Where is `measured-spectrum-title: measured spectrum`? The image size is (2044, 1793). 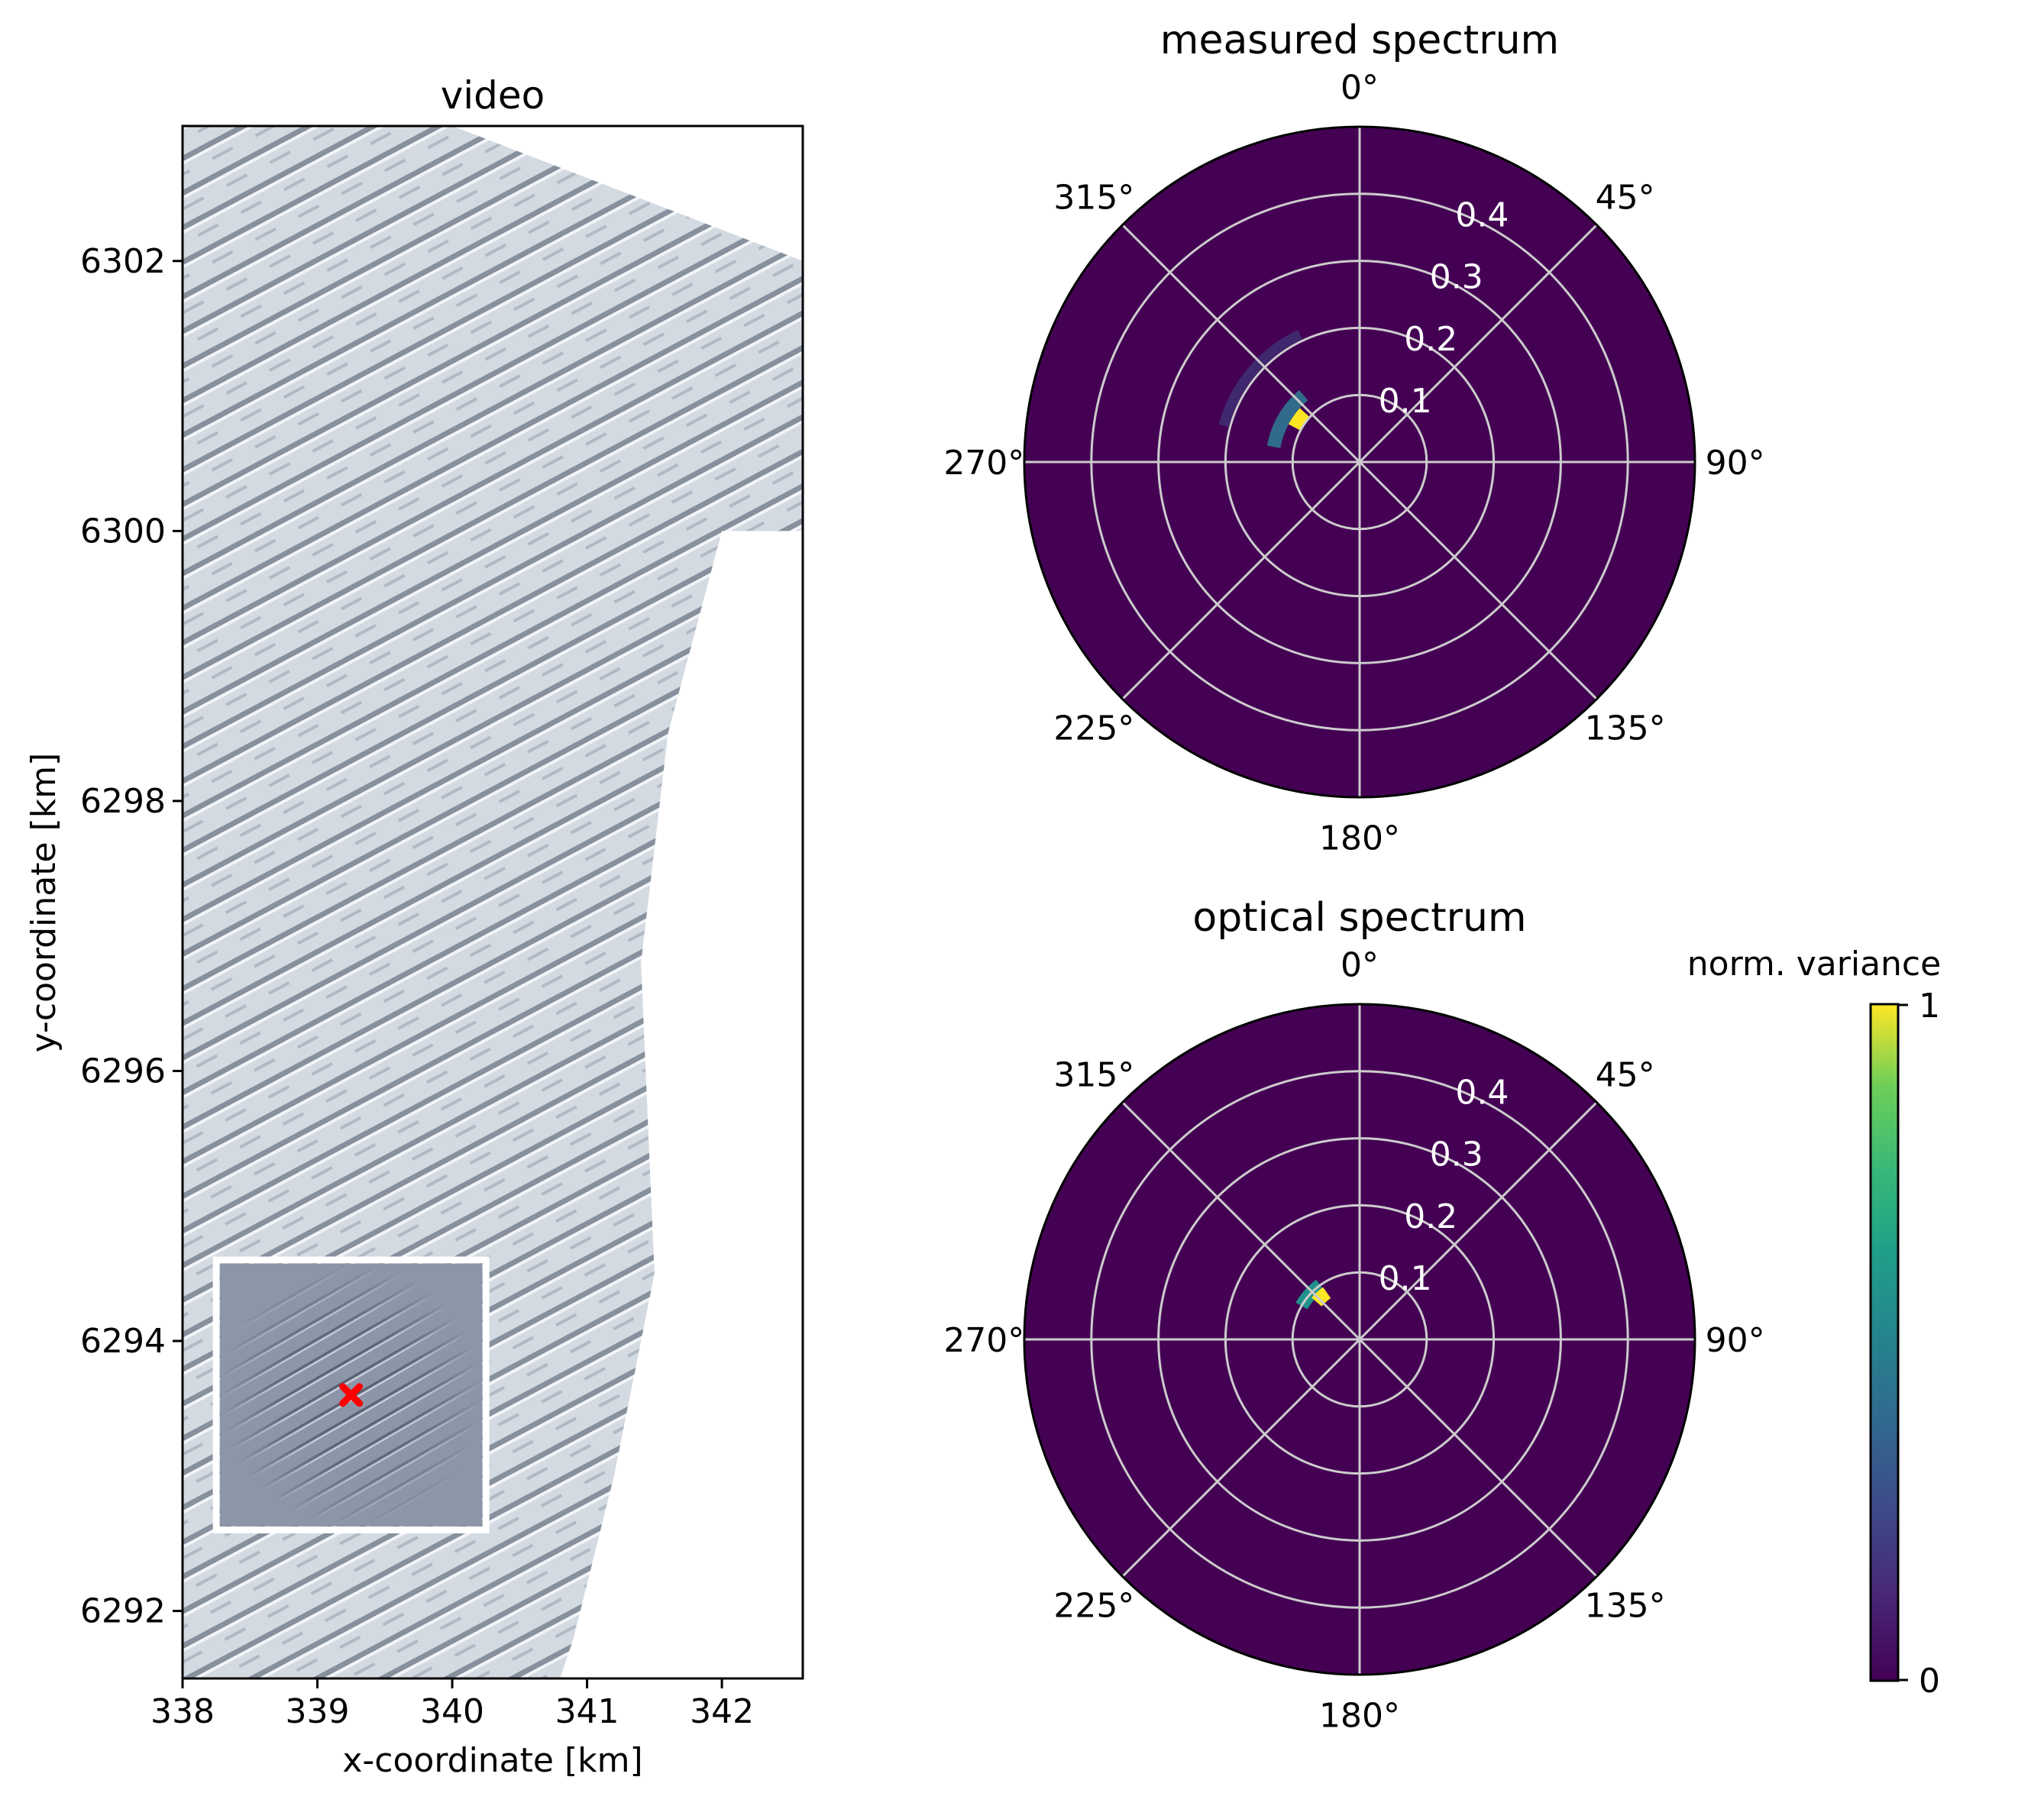
measured-spectrum-title: measured spectrum is located at coordinates (1359, 40).